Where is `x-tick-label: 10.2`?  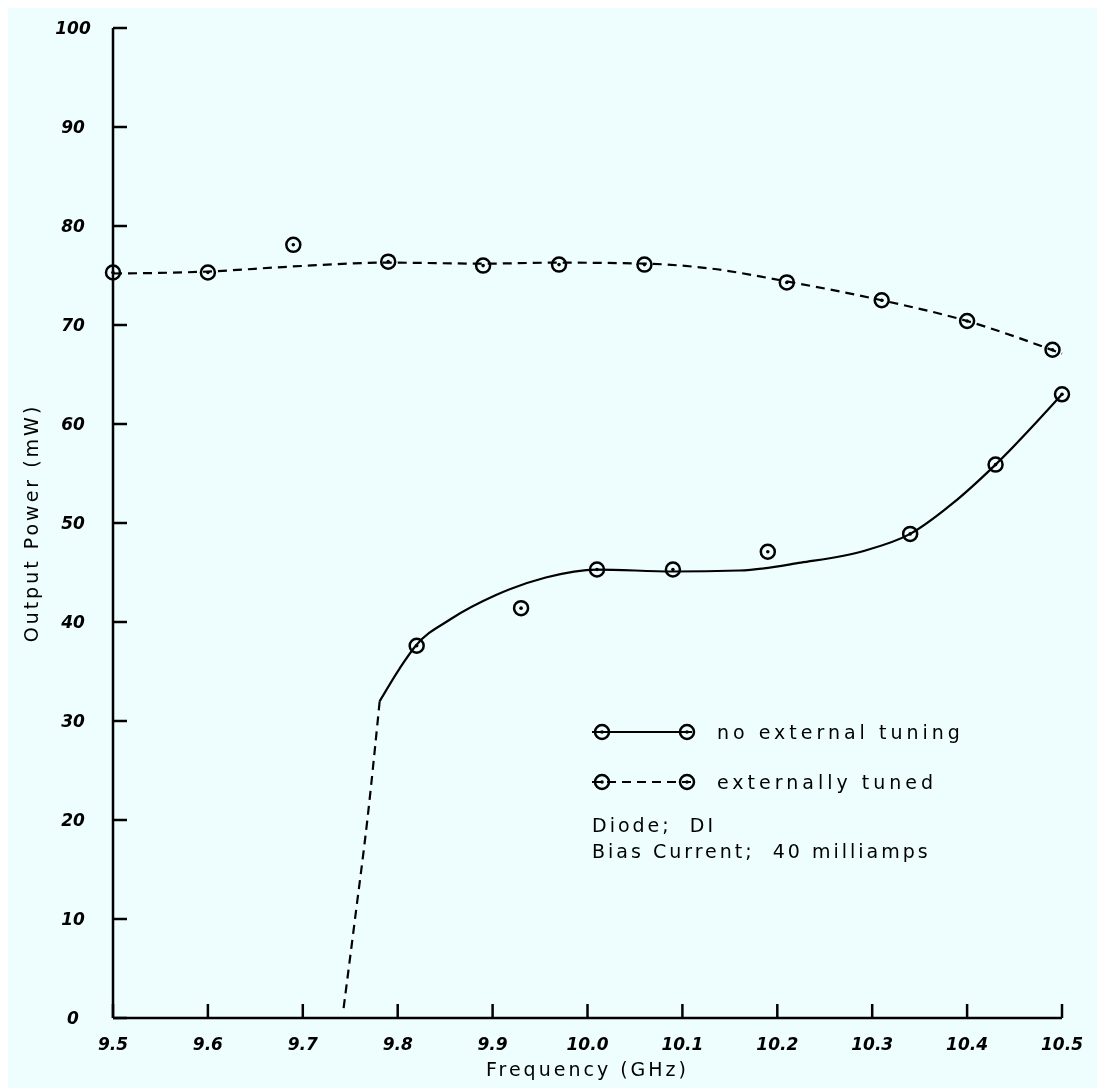
x-tick-label: 10.2 is located at coordinates (777, 1044).